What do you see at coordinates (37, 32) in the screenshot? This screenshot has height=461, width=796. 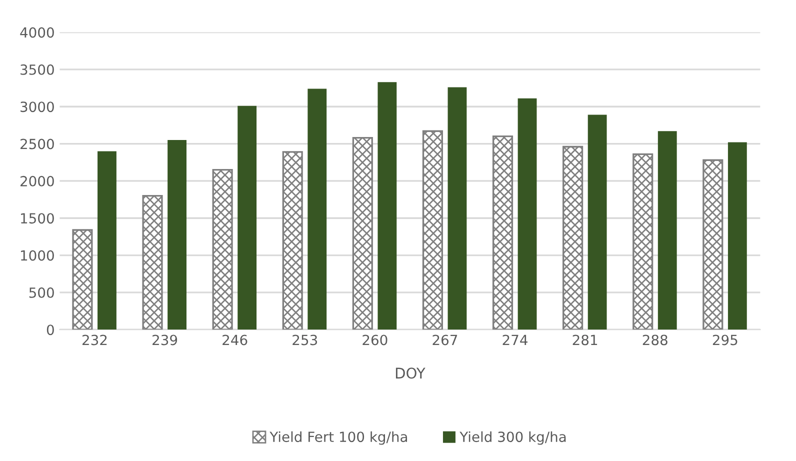 I see `y-tick-label: 4000` at bounding box center [37, 32].